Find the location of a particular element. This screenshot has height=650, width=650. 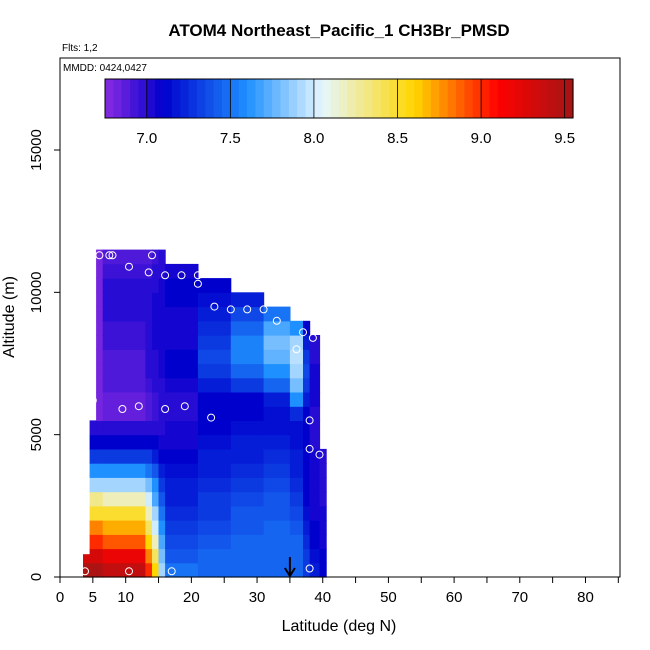

colorbar-tick-label: 7.5 is located at coordinates (230, 138).